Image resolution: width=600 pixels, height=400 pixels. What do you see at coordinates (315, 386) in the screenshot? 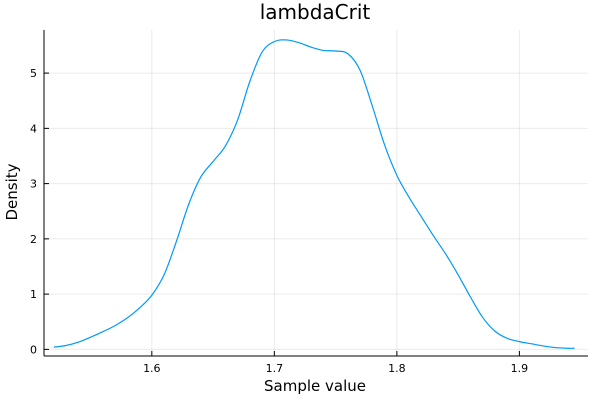
I see `x-axis-label: Sample value` at bounding box center [315, 386].